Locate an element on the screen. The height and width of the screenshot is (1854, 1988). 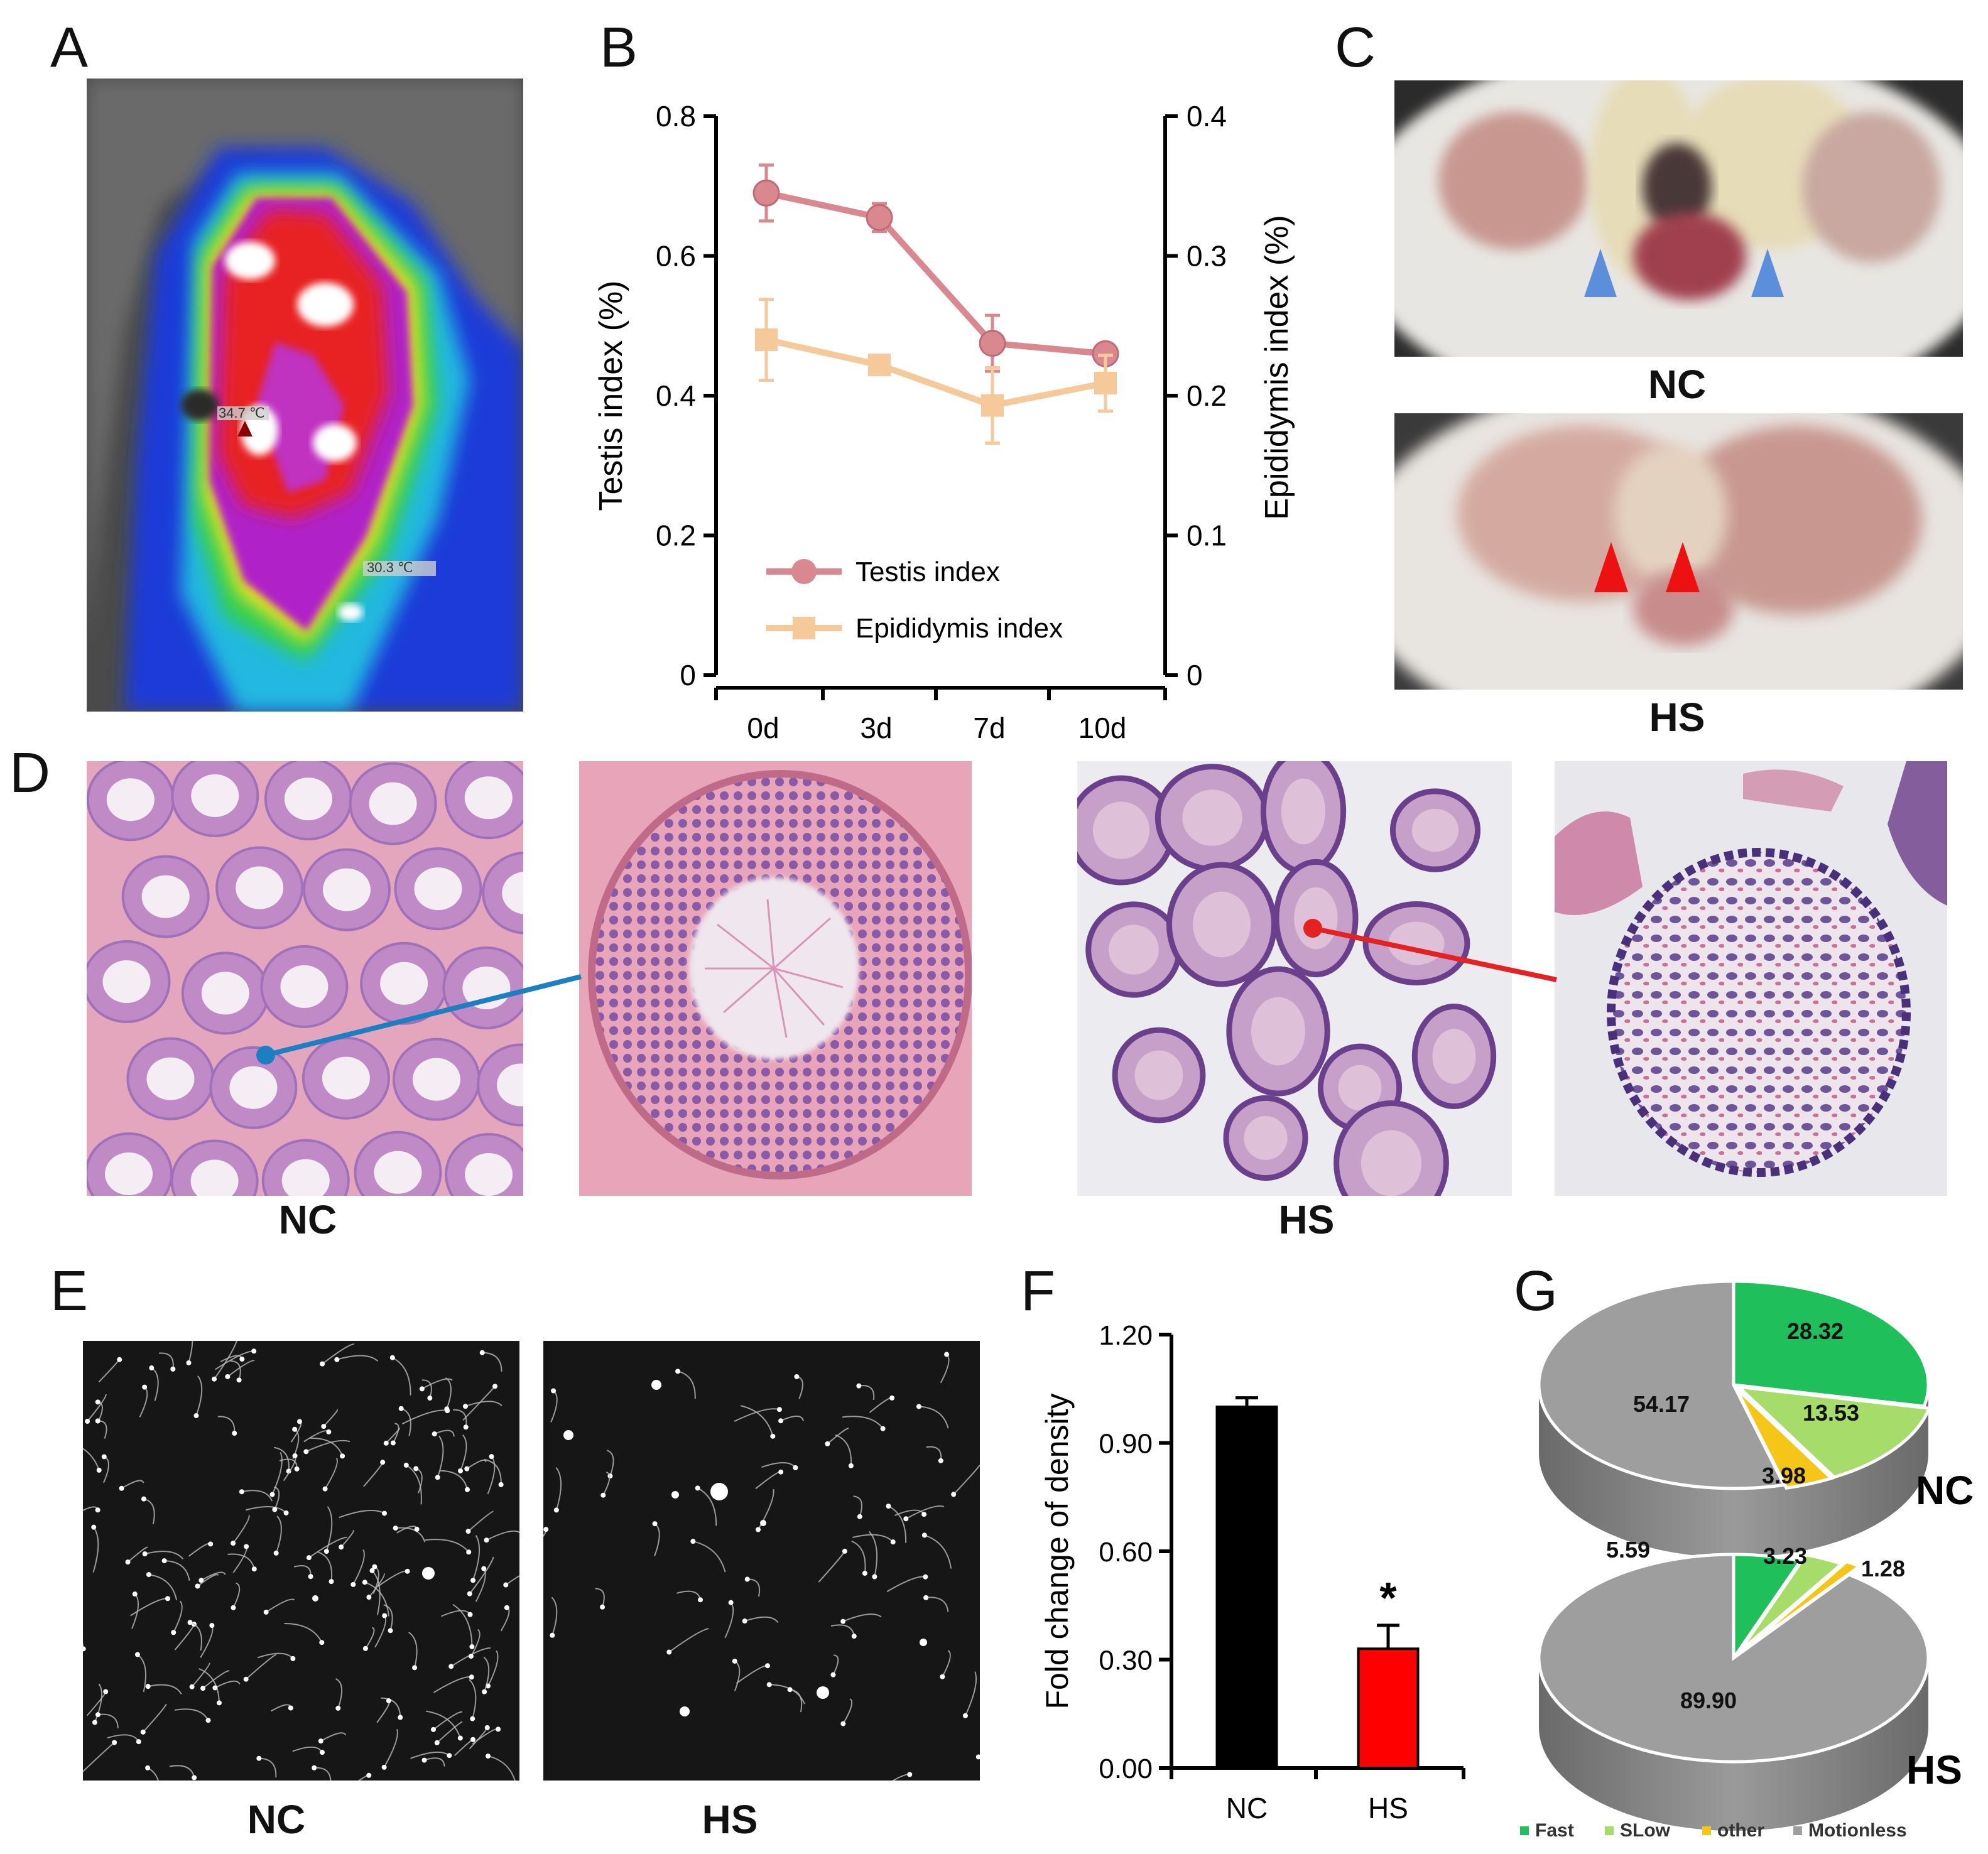
histology-hs-high-mag is located at coordinates (1751, 978).